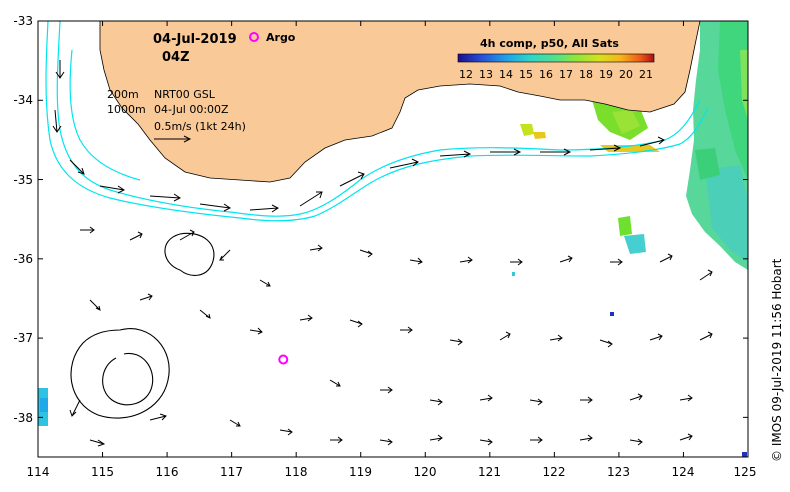 The width and height of the screenshot is (790, 492). What do you see at coordinates (556, 74) in the screenshot?
I see `colorbar-ticks: 12 13 14 15 16 17 18 19 20 21` at bounding box center [556, 74].